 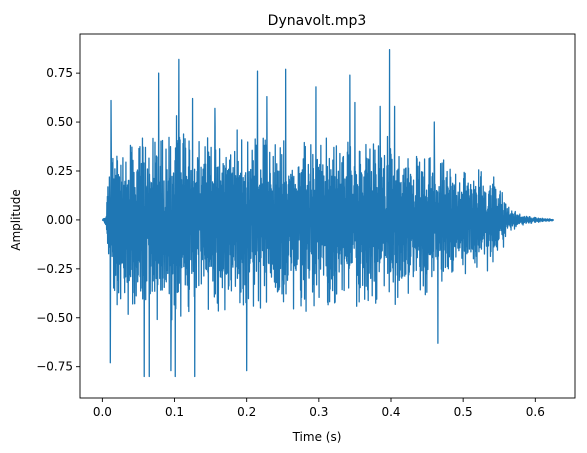 What do you see at coordinates (390, 412) in the screenshot?
I see `x-tick-label: 0.4` at bounding box center [390, 412].